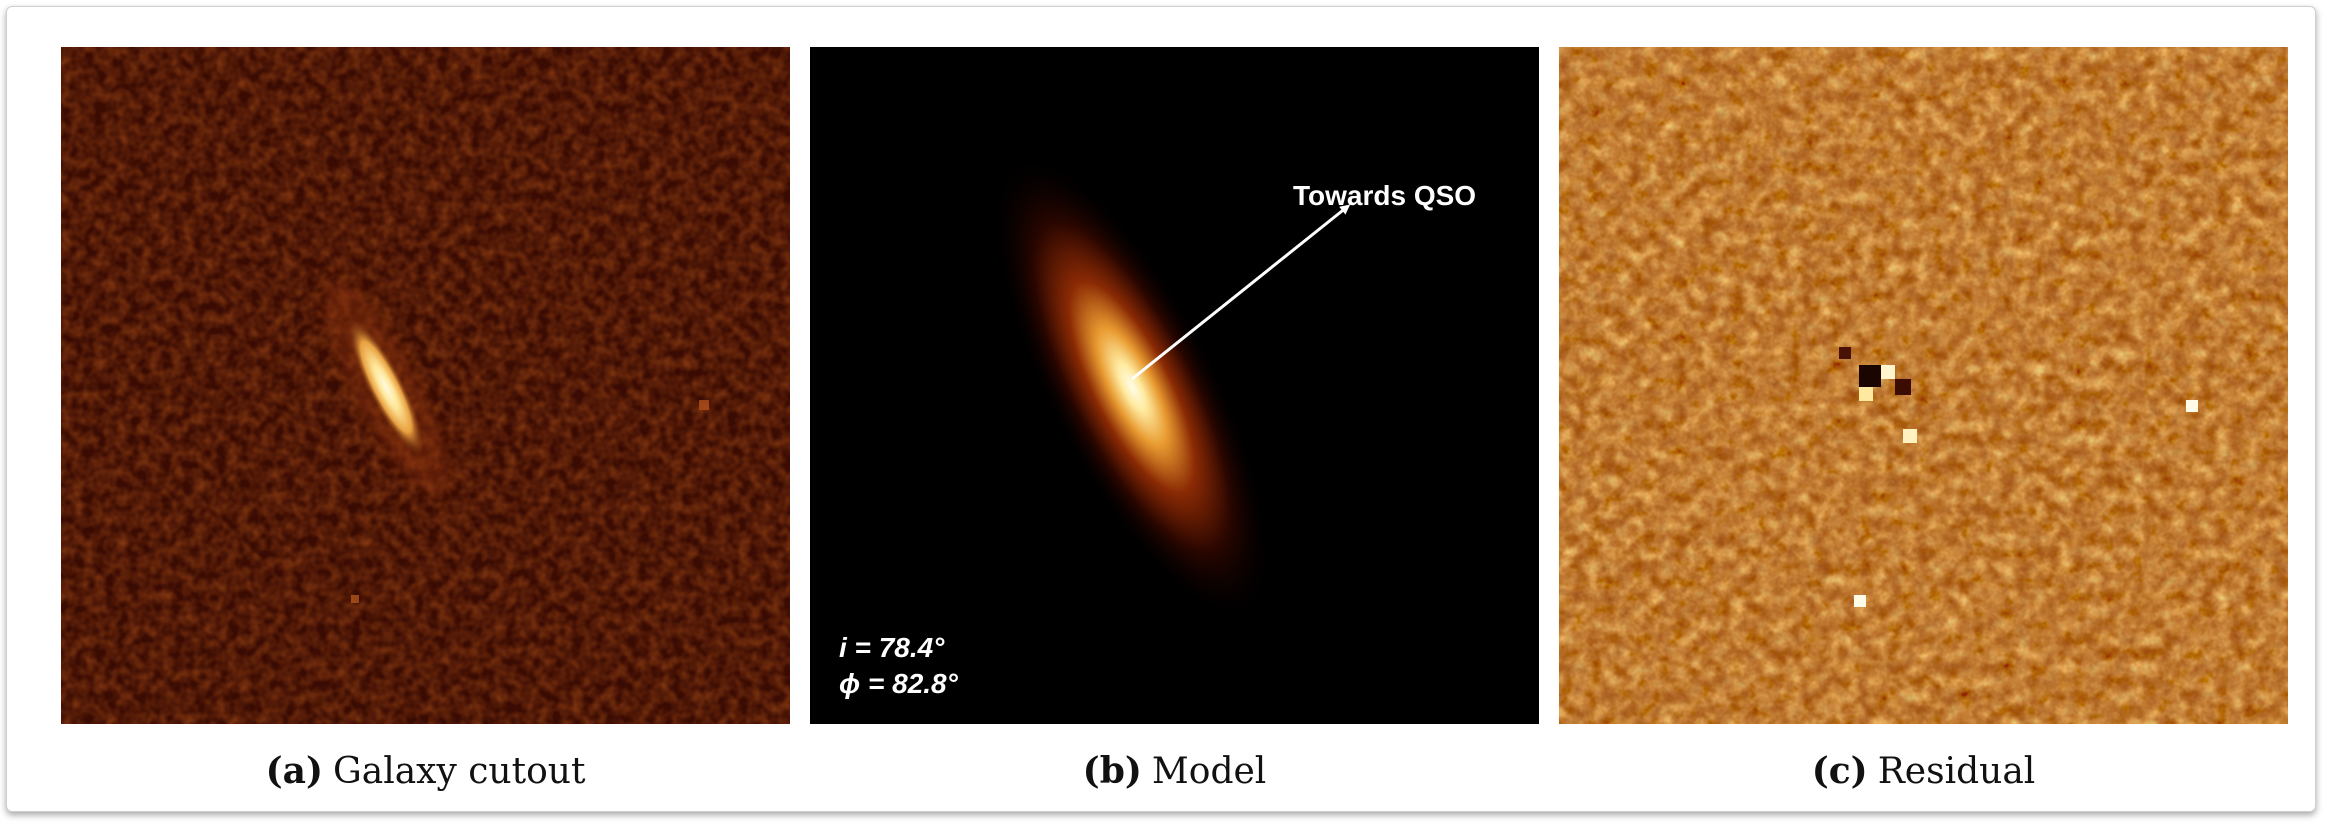 This screenshot has width=2330, height=824. Describe the element at coordinates (1839, 771) in the screenshot. I see `caption-tag: (c)` at that location.